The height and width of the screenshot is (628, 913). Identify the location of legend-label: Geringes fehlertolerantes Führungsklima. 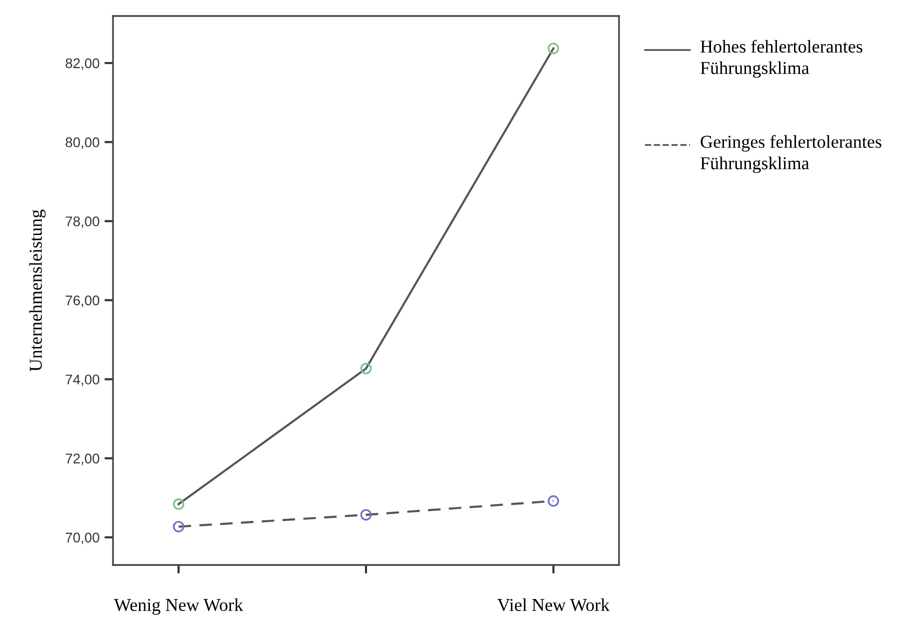
(791, 154).